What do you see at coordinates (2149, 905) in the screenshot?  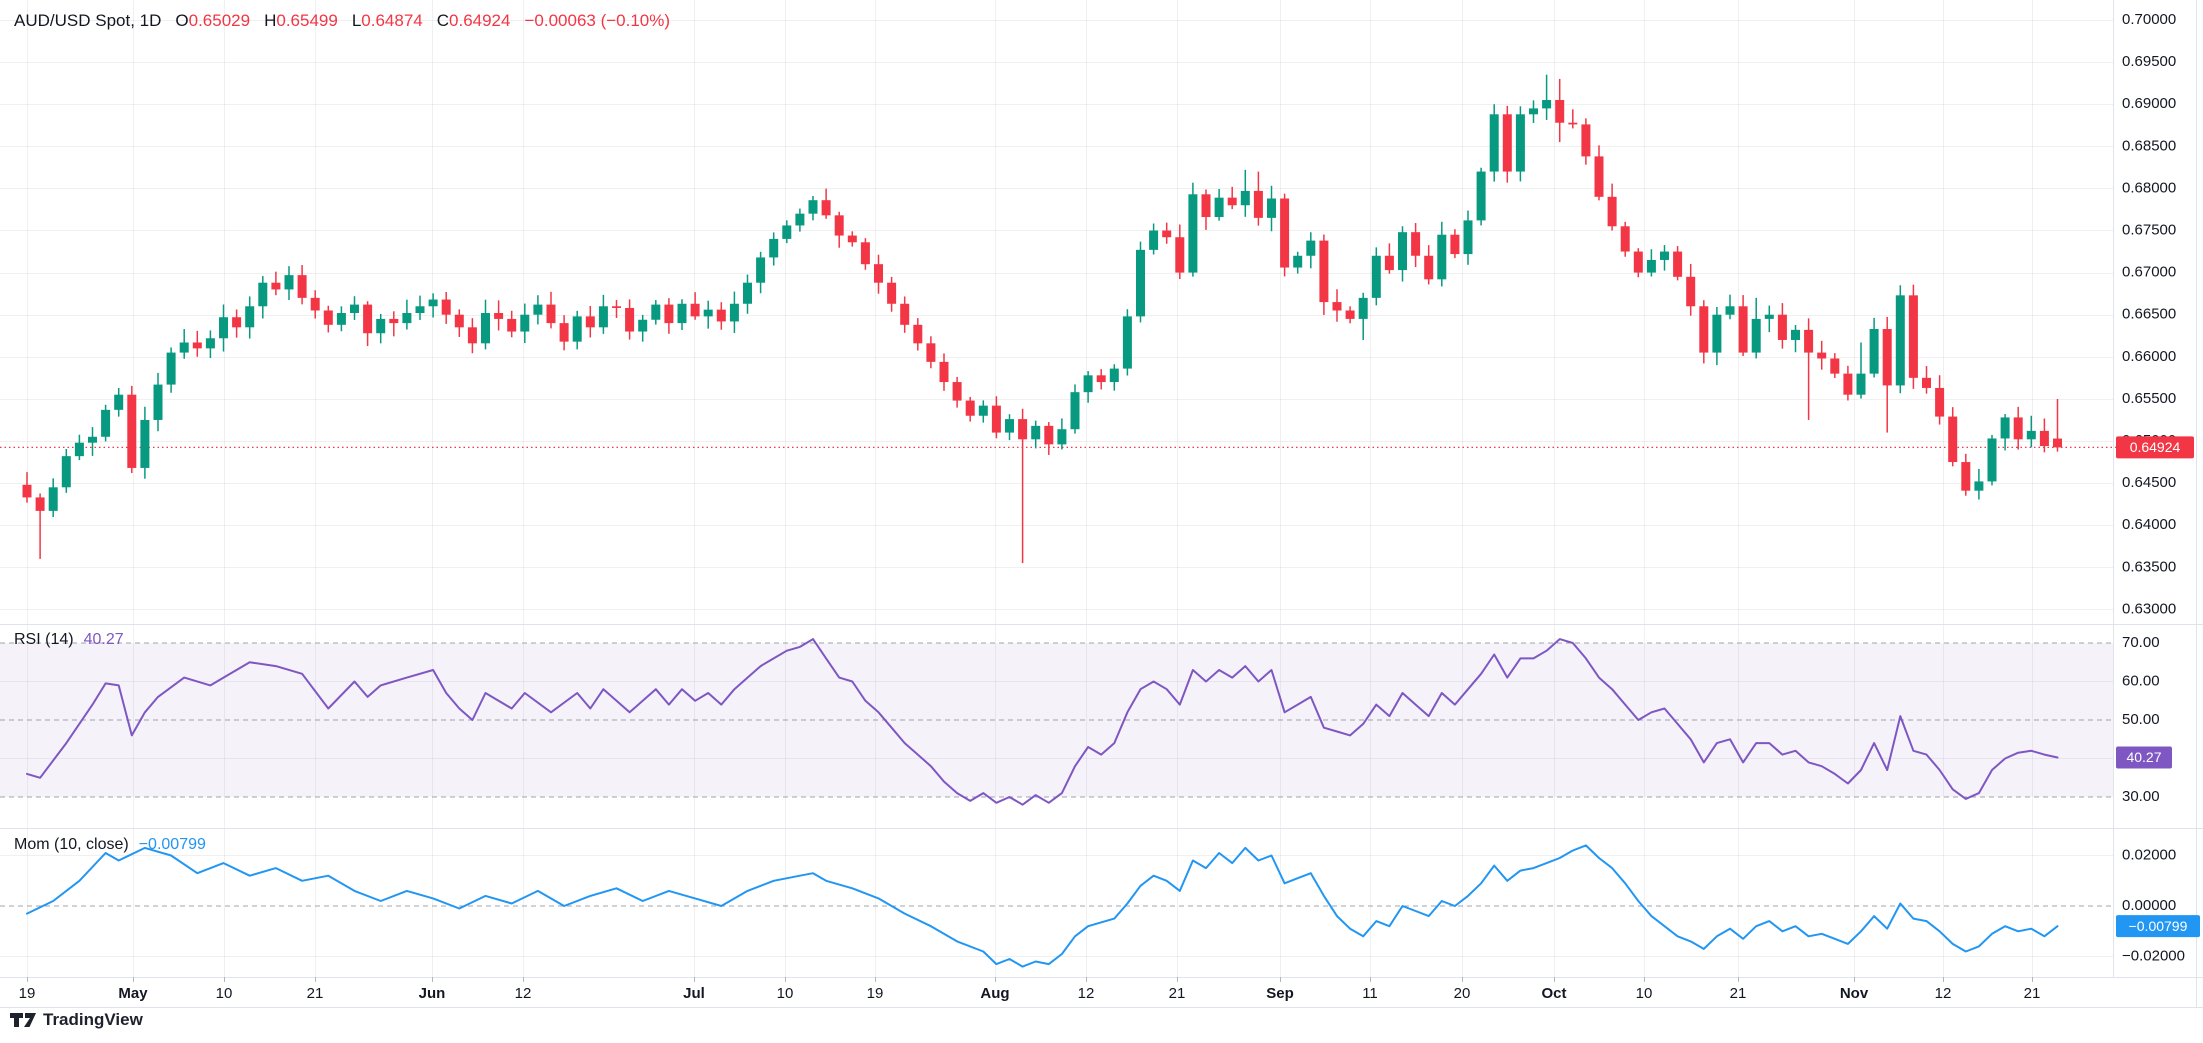 I see `mom-axis-label: 0.00000` at bounding box center [2149, 905].